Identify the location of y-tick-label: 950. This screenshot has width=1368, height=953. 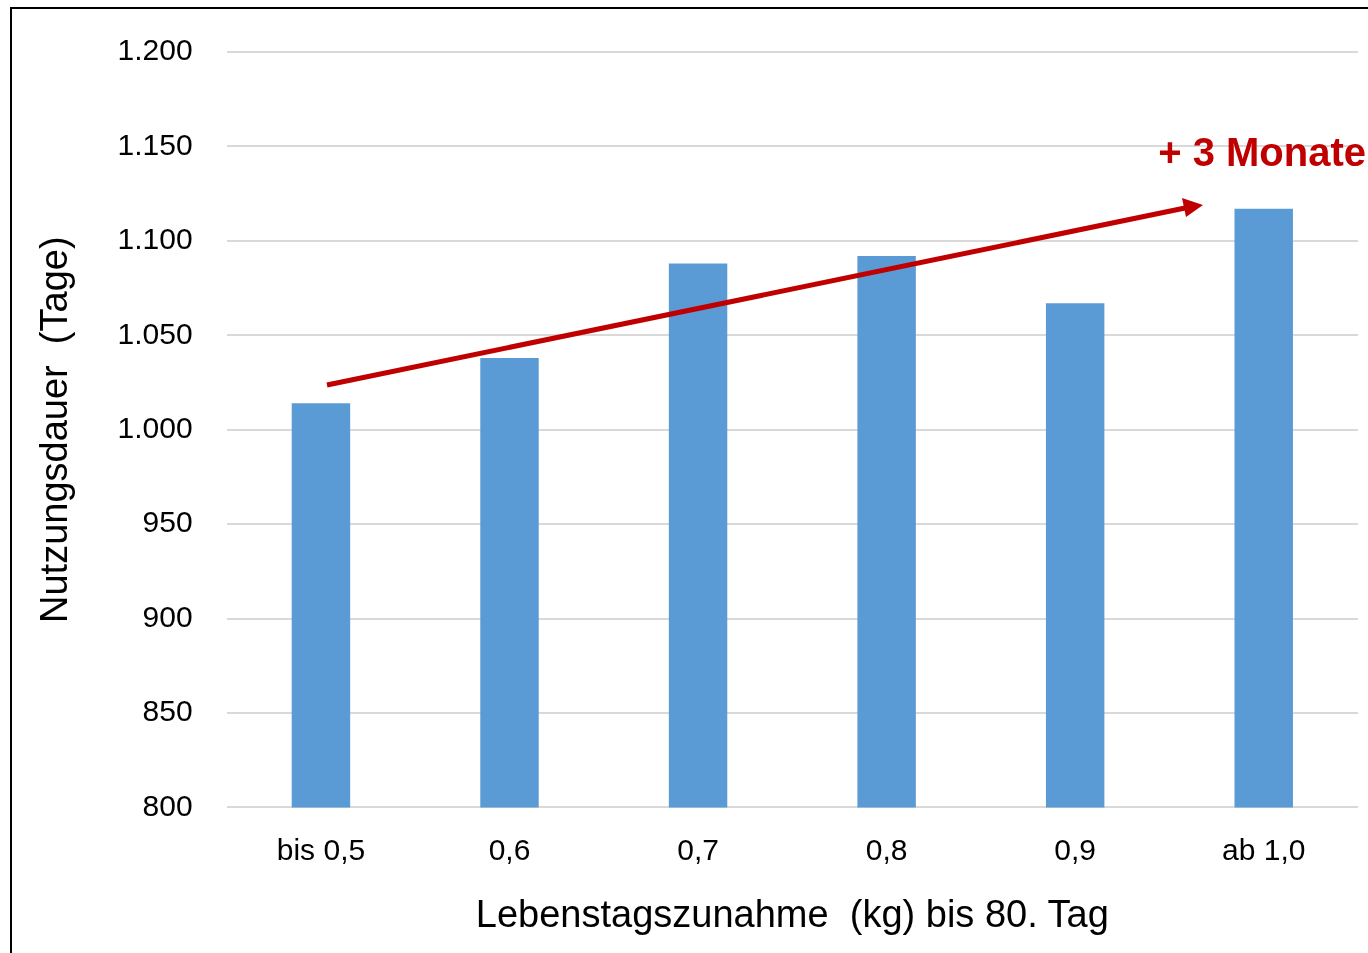
(167, 522).